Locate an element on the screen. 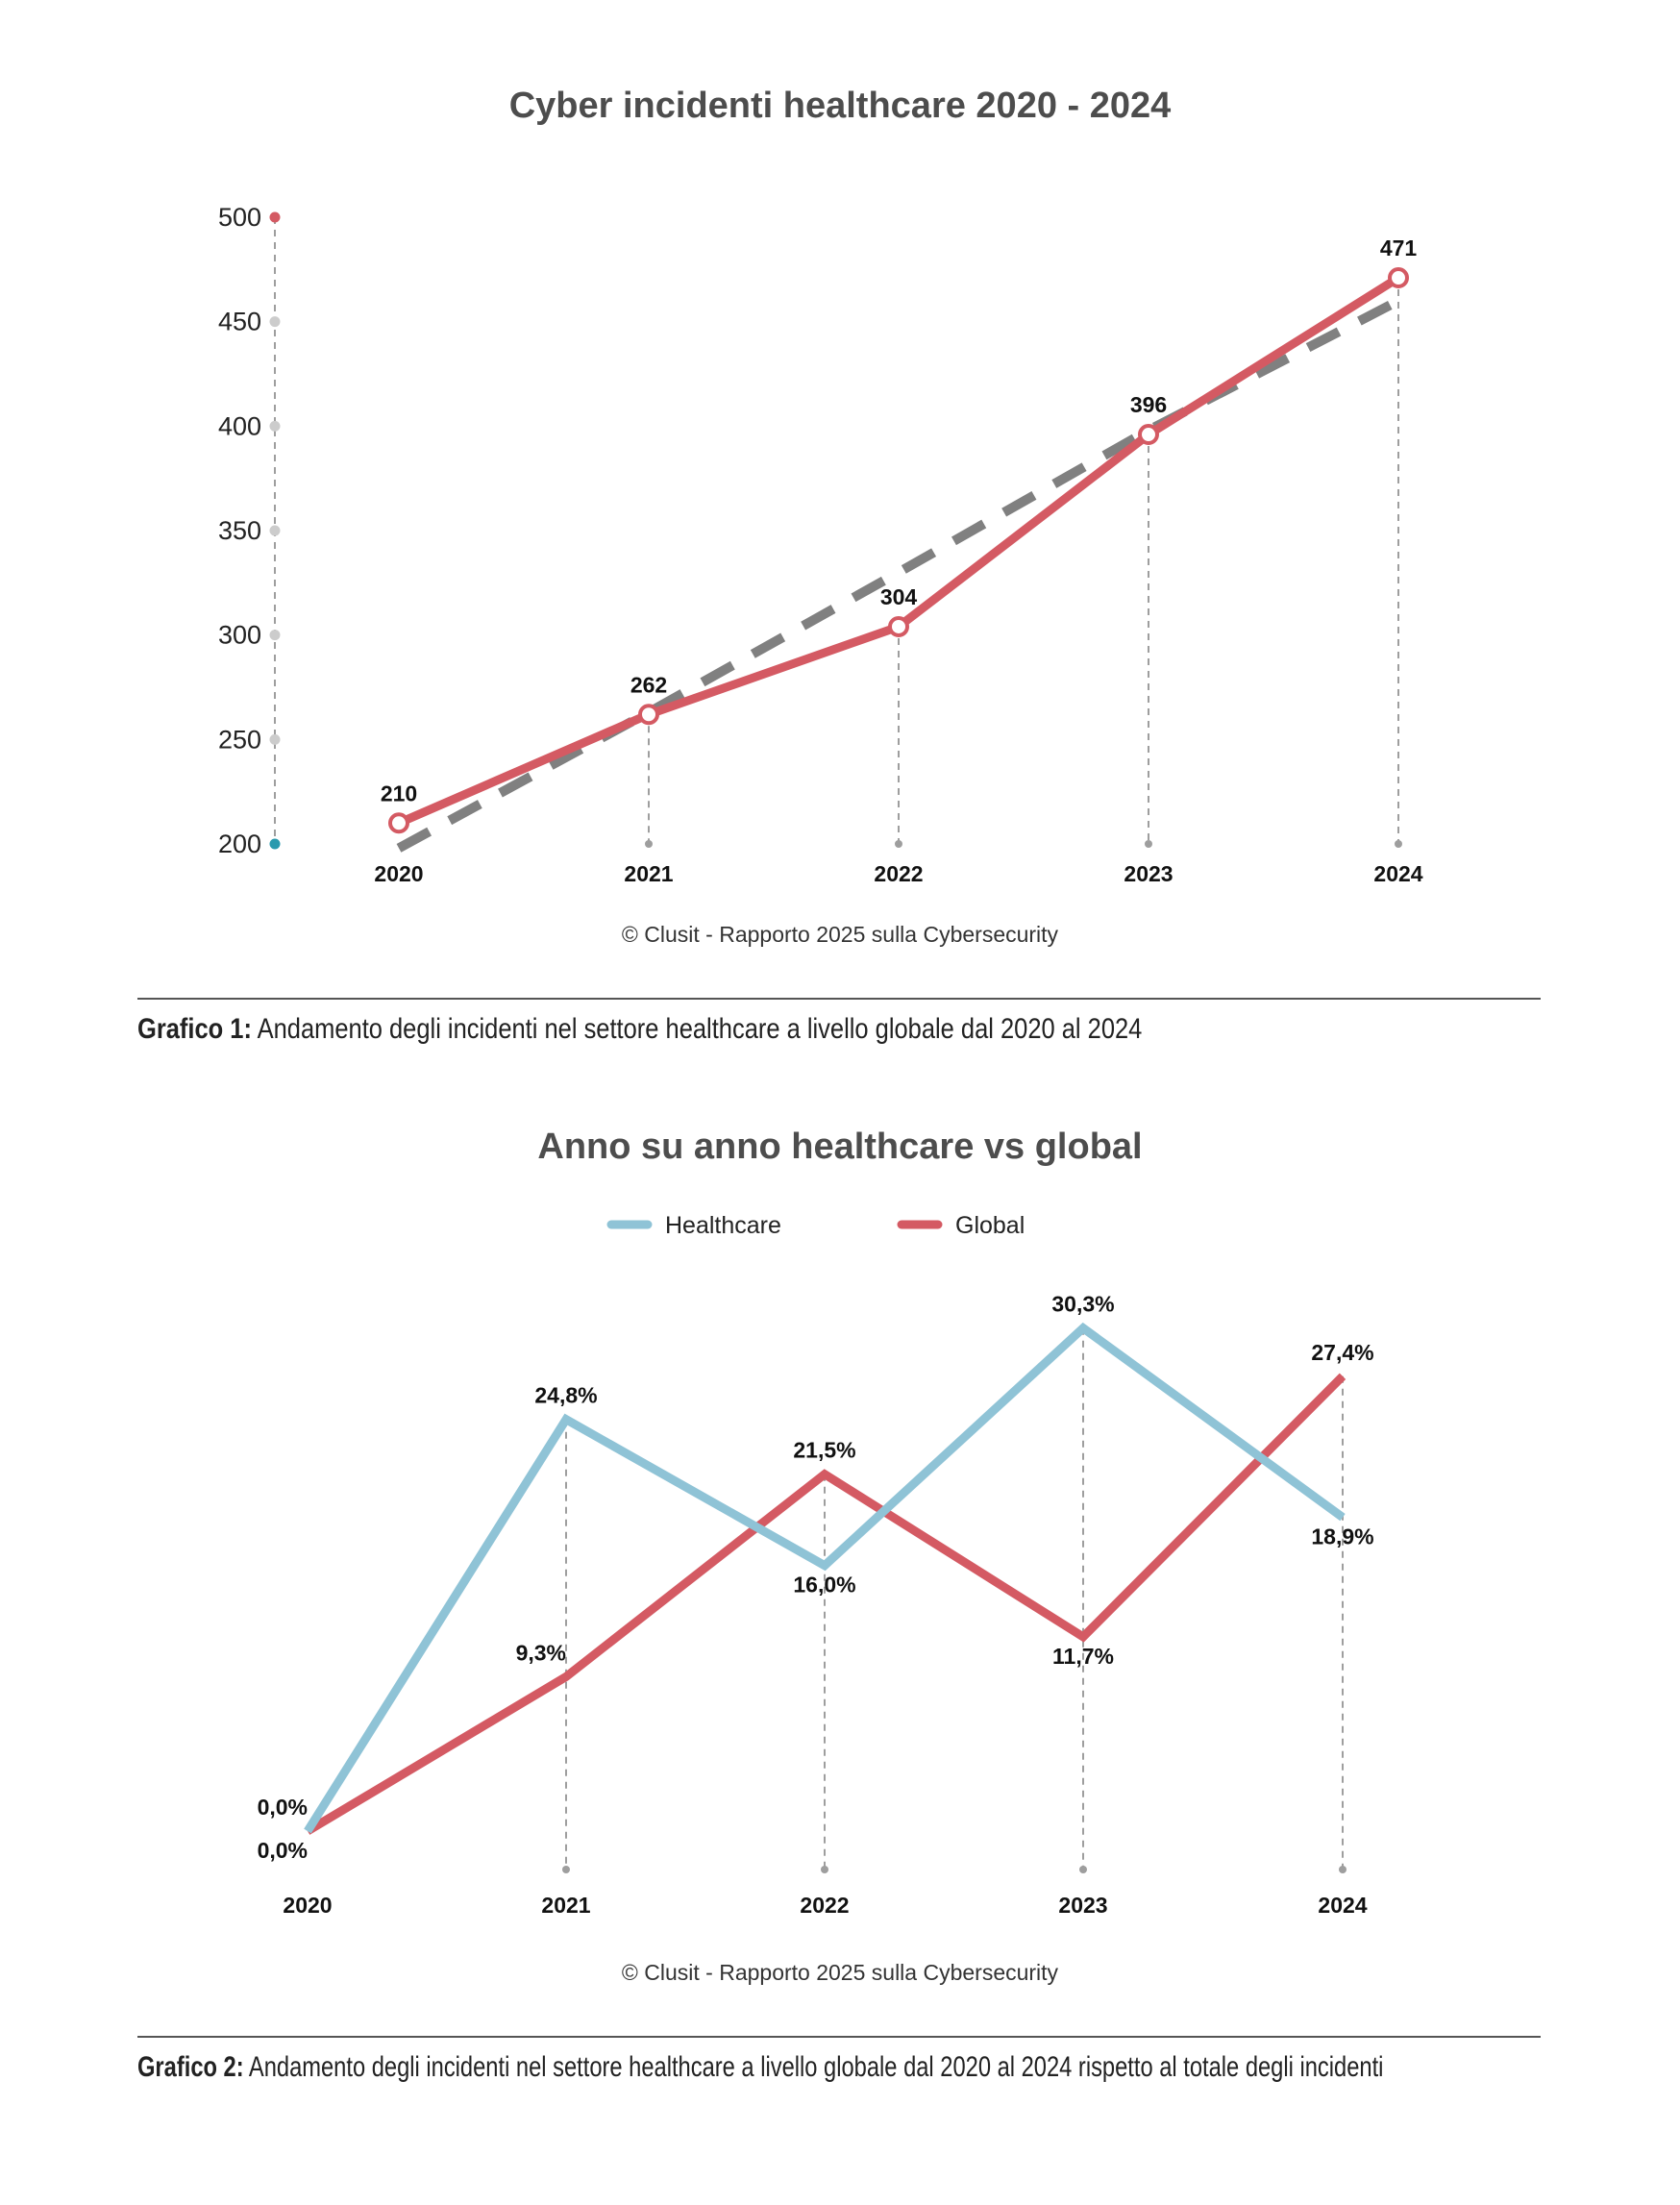  data-label: 16,0% is located at coordinates (824, 1586).